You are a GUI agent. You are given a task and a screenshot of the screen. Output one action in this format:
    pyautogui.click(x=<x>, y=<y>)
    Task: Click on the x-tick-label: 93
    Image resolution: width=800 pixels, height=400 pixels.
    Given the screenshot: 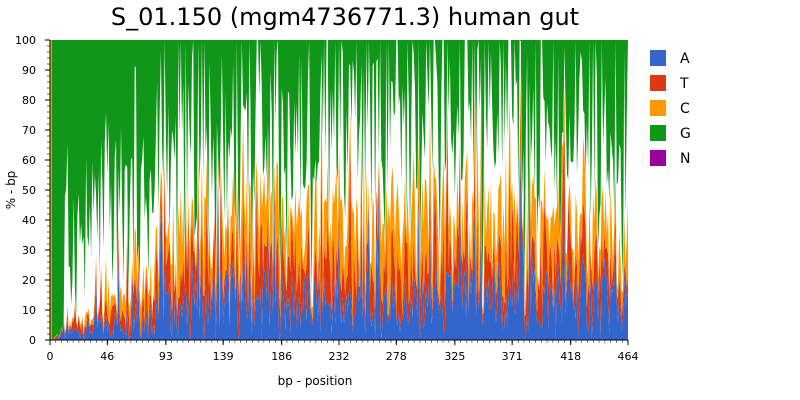 What is the action you would take?
    pyautogui.click(x=166, y=356)
    